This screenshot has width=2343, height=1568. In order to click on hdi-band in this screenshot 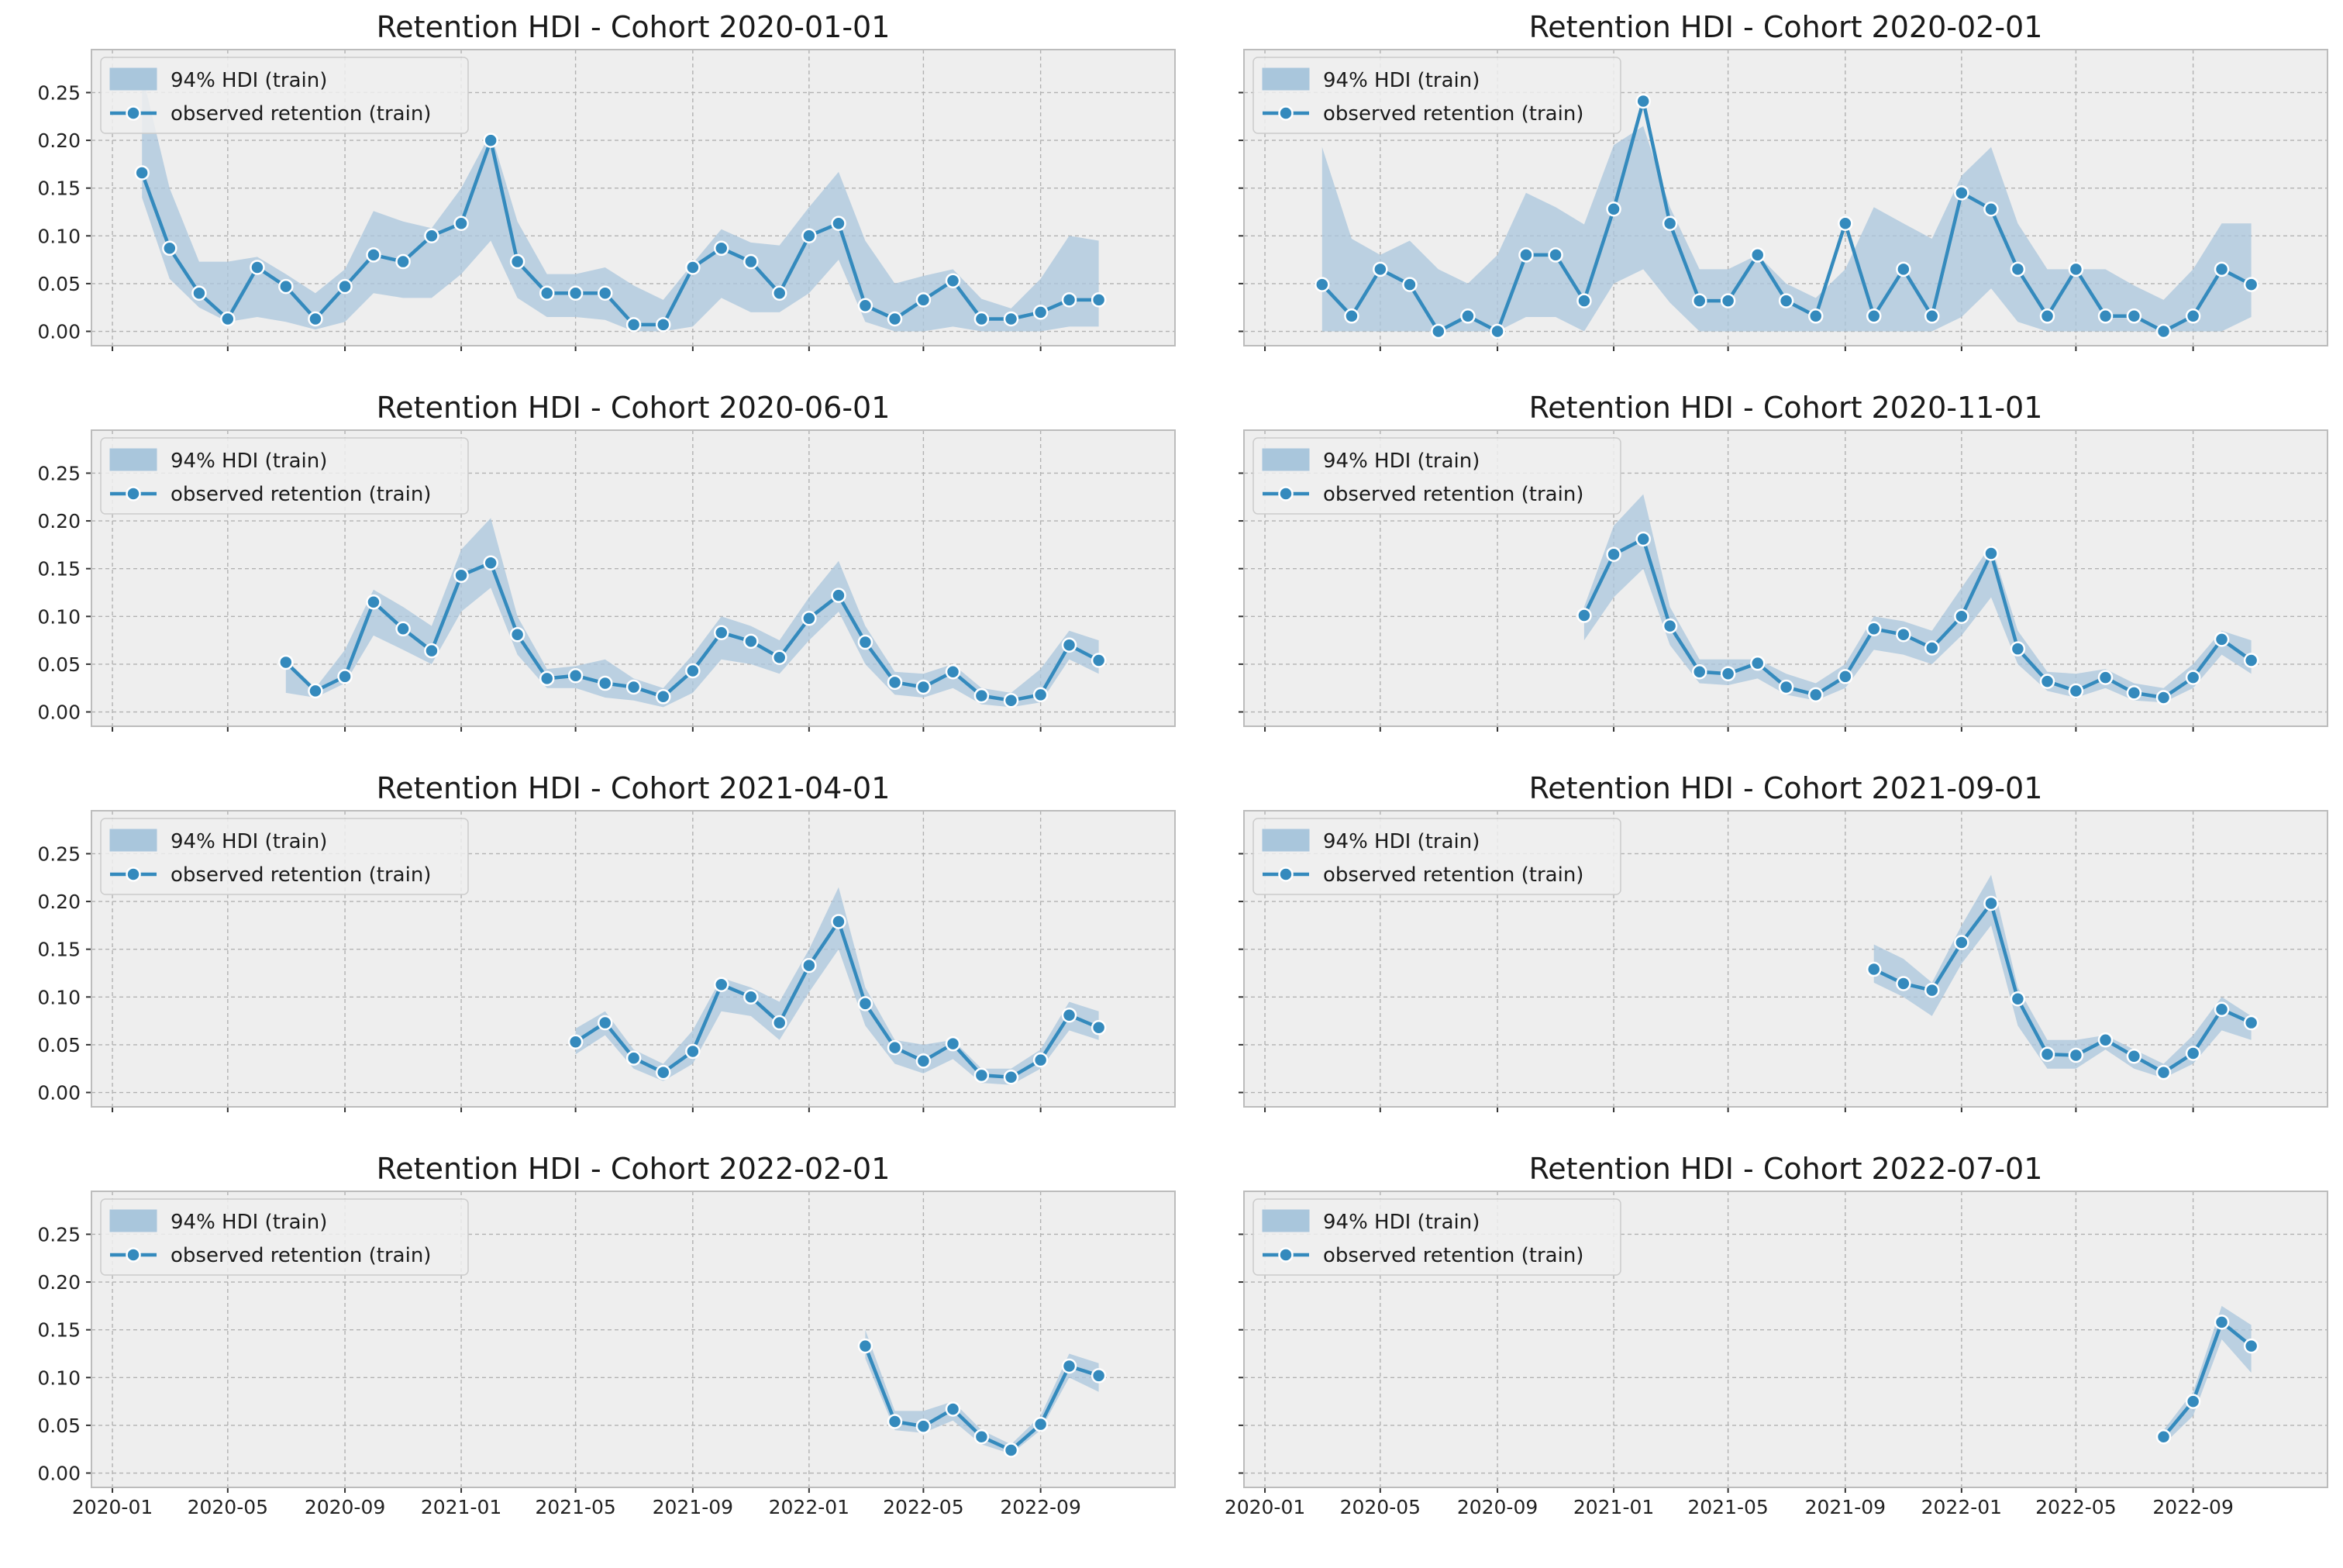, I will do `click(2062, 976)`.